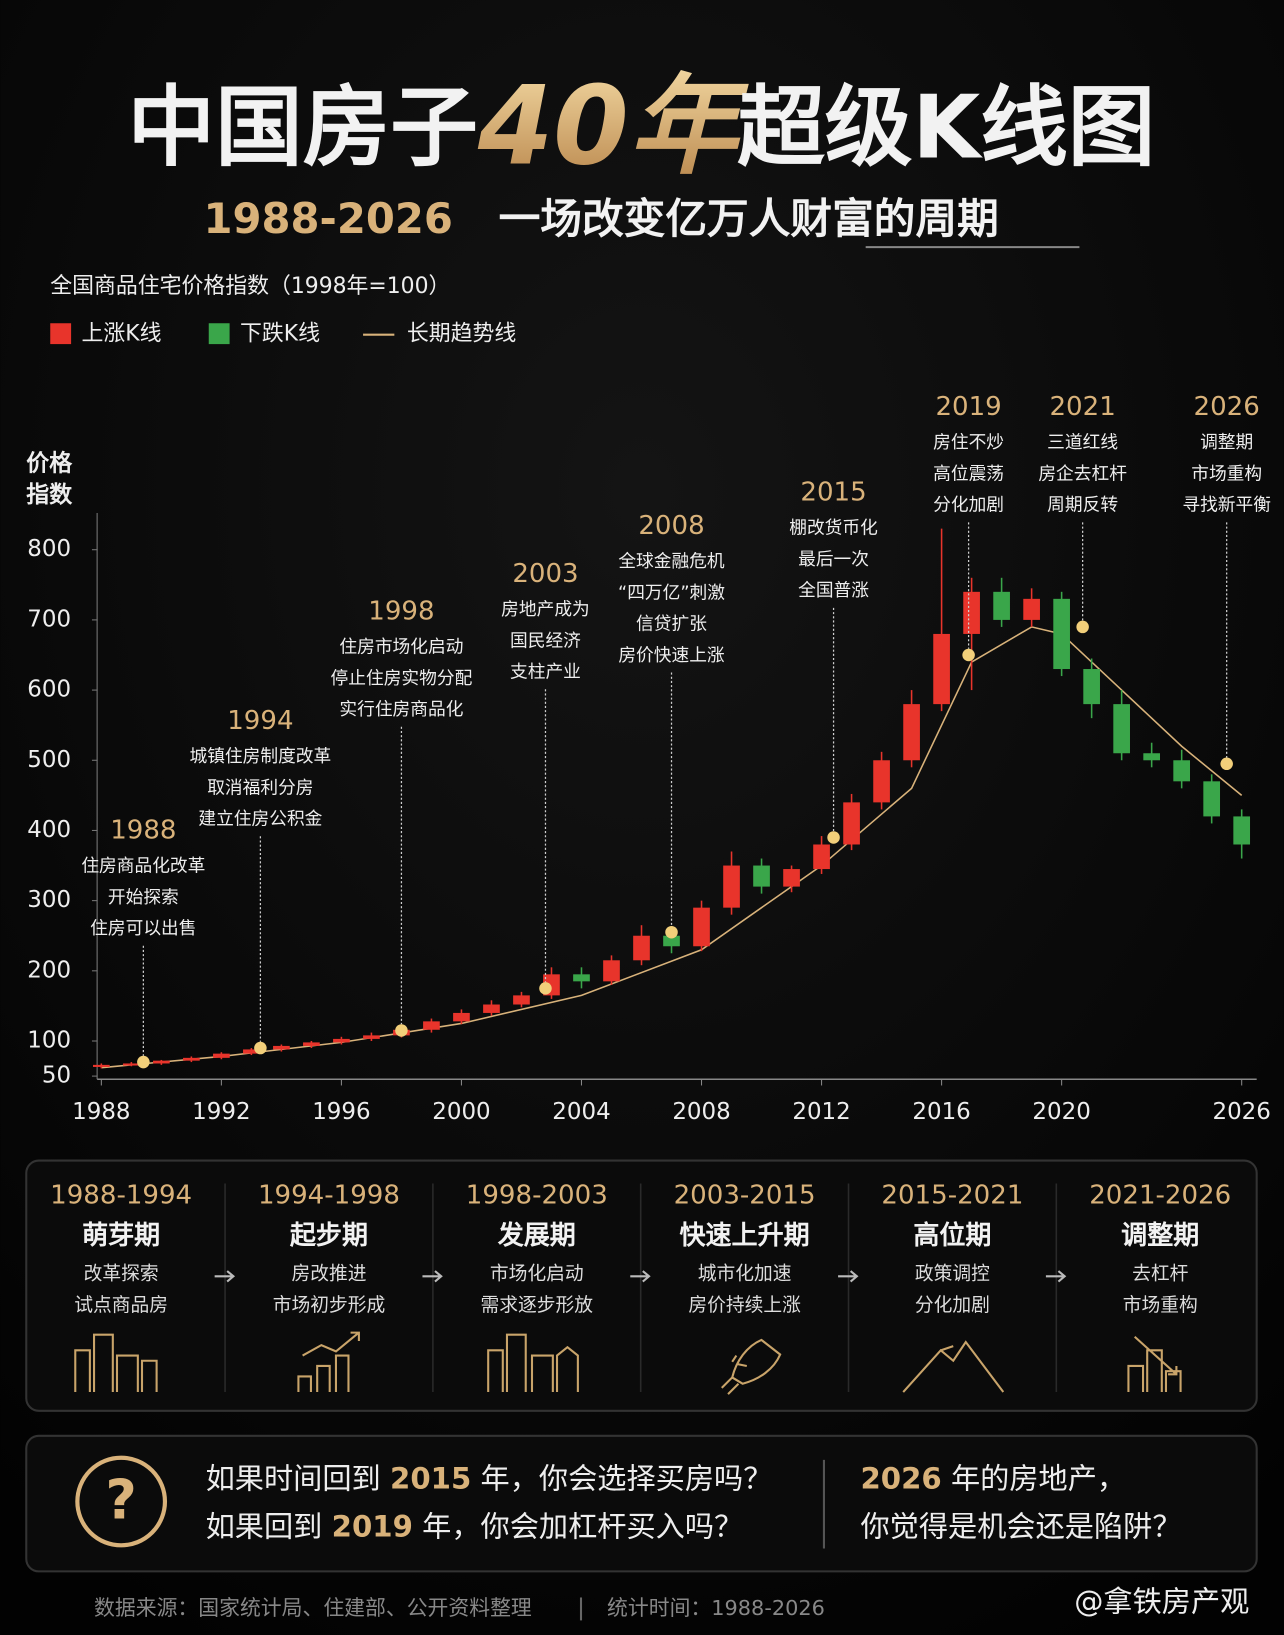 The height and width of the screenshot is (1635, 1284). Describe the element at coordinates (430, 1479) in the screenshot. I see `question-year: 2015` at that location.